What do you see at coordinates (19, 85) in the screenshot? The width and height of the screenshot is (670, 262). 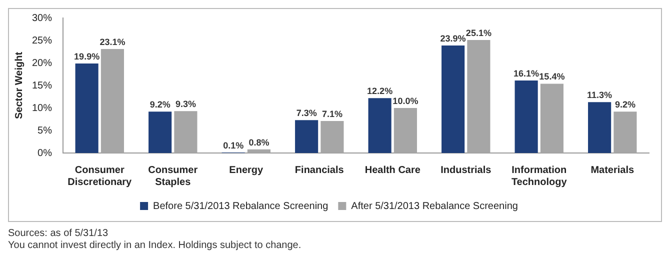 I see `y-axis-title: Sector Weight` at bounding box center [19, 85].